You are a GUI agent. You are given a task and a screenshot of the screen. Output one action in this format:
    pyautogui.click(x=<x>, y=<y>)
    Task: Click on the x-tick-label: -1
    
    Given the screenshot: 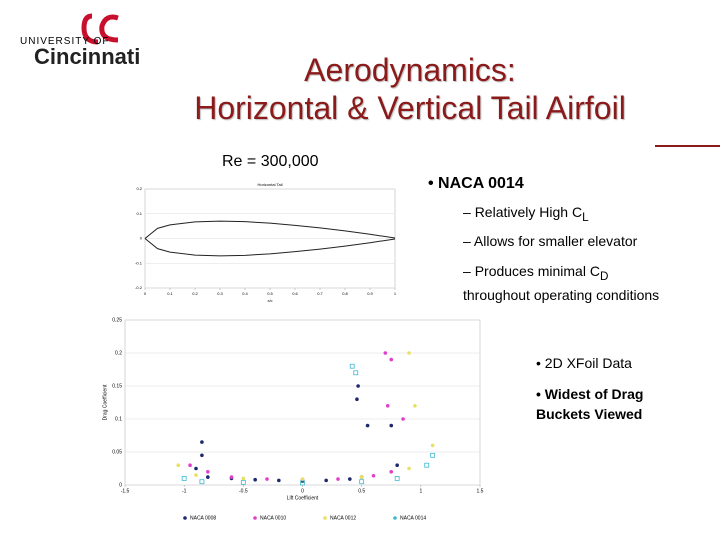 What is the action you would take?
    pyautogui.click(x=184, y=491)
    